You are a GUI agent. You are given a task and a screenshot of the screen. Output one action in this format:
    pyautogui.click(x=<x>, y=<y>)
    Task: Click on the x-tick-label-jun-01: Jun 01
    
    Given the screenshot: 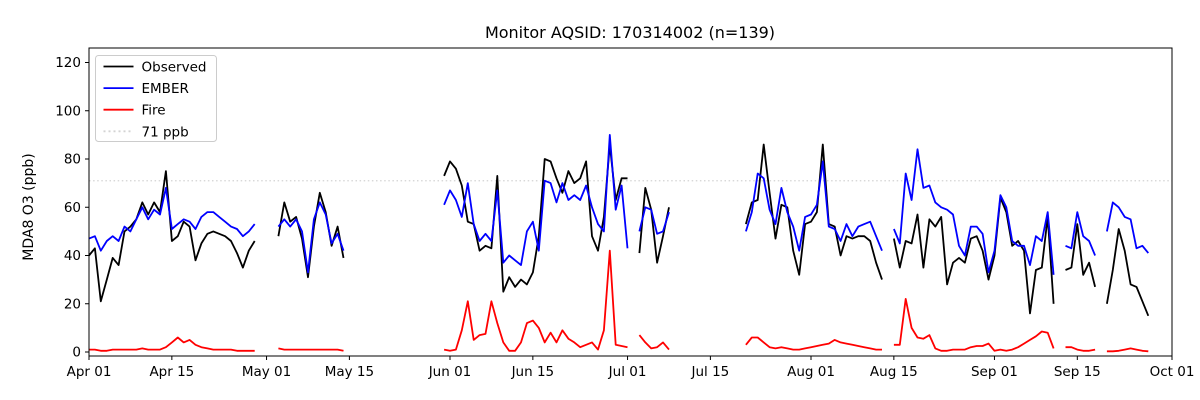 What is the action you would take?
    pyautogui.click(x=450, y=372)
    